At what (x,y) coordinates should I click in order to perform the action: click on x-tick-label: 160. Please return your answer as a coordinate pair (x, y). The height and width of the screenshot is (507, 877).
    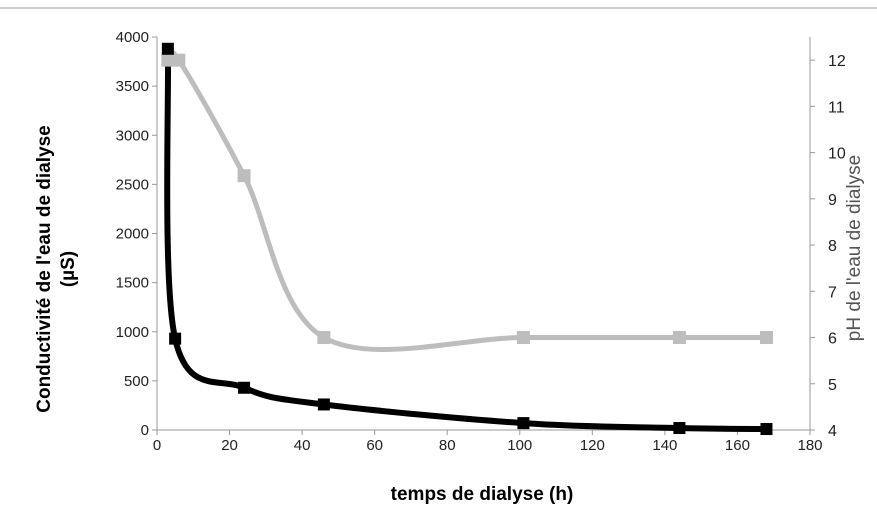
    Looking at the image, I should click on (737, 445).